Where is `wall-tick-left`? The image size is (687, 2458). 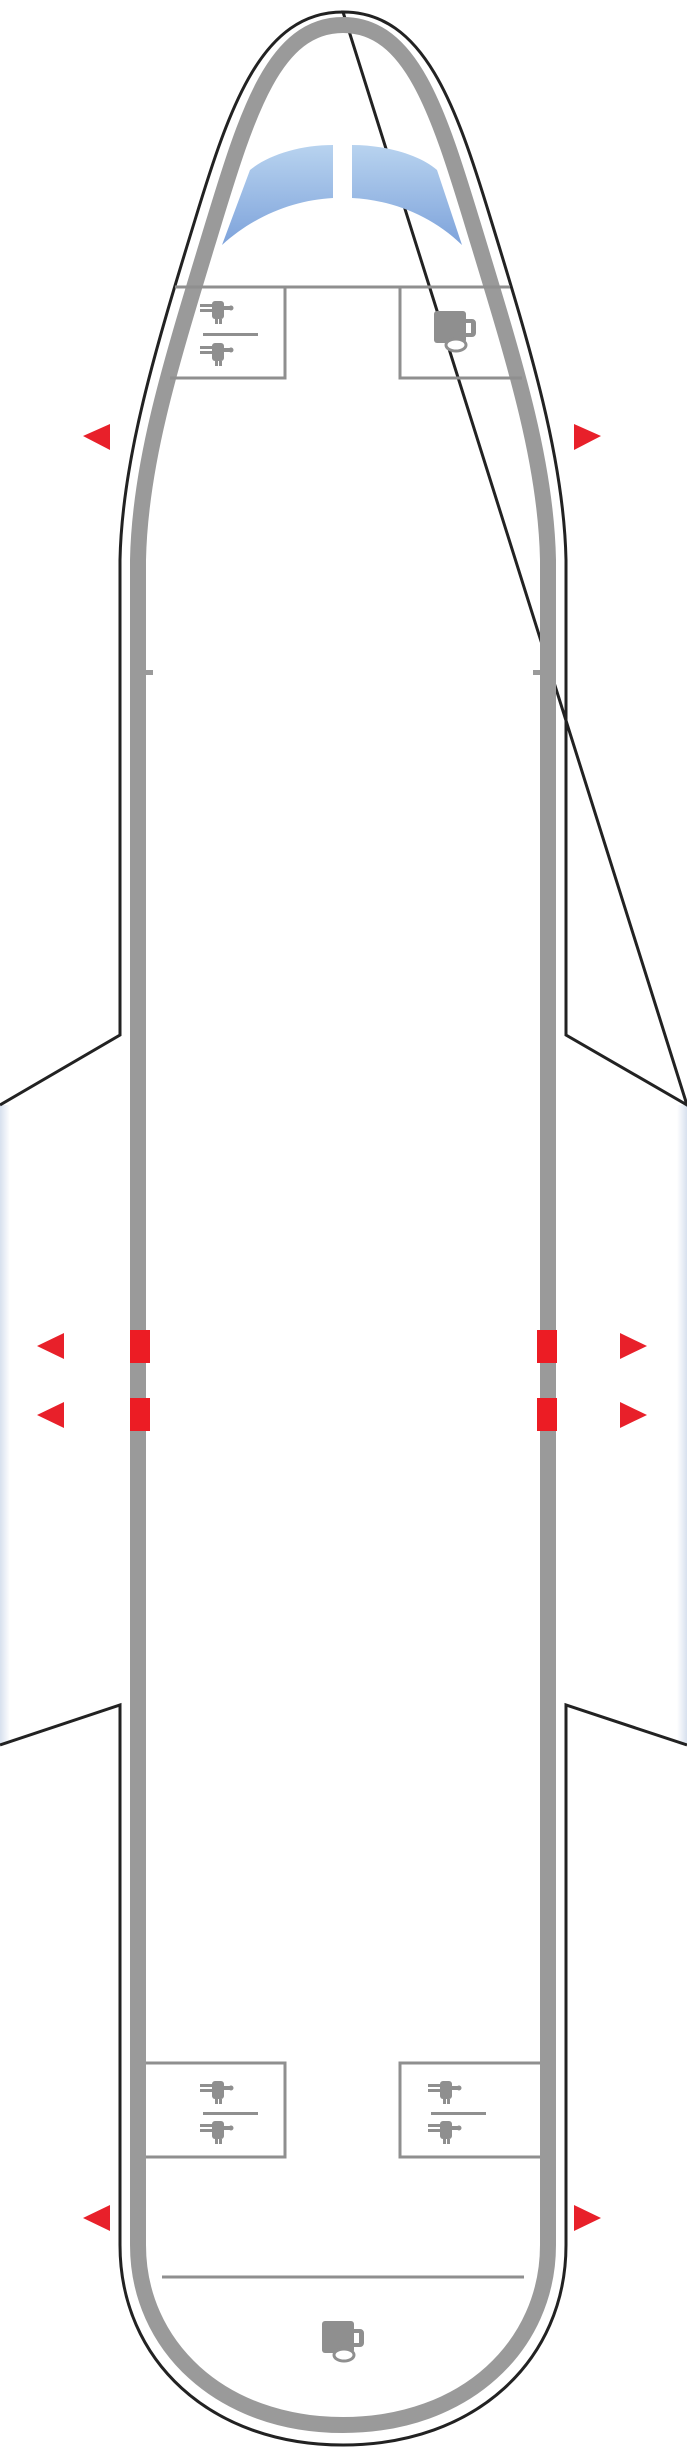
wall-tick-left is located at coordinates (148, 672).